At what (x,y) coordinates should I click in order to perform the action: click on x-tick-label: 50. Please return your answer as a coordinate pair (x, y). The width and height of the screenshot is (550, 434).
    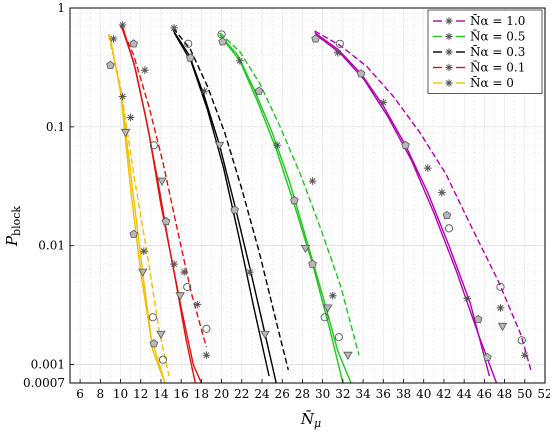
    Looking at the image, I should click on (524, 394).